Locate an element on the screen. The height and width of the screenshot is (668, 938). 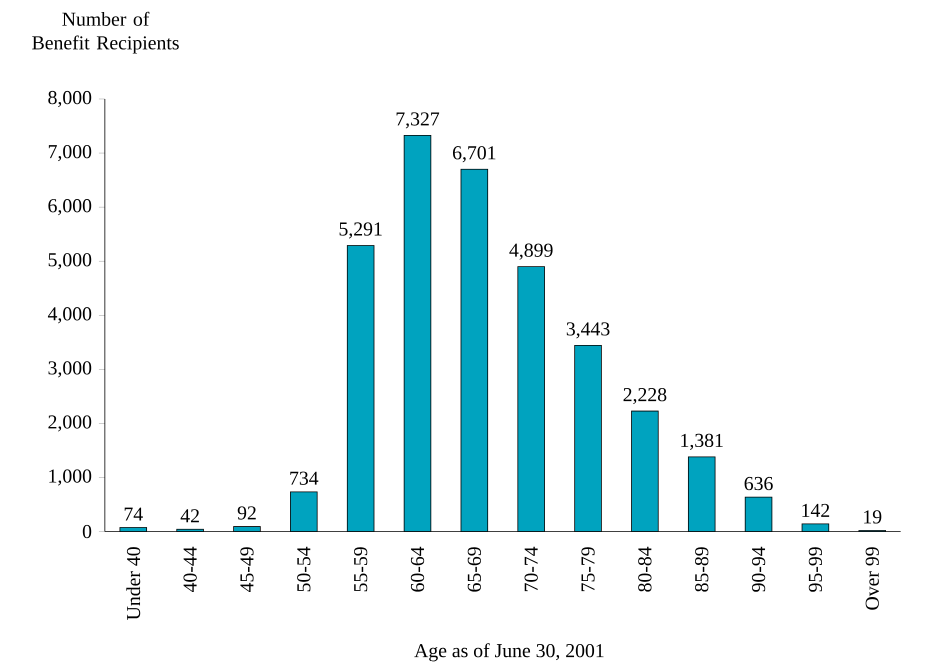
y-tick-label: 7,000 is located at coordinates (70, 153).